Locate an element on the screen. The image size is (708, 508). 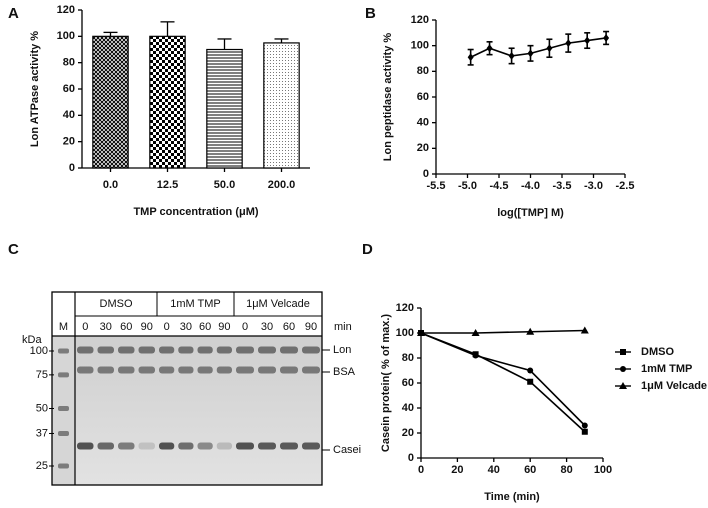
x-tick-label: -4.0 is located at coordinates (530, 186).